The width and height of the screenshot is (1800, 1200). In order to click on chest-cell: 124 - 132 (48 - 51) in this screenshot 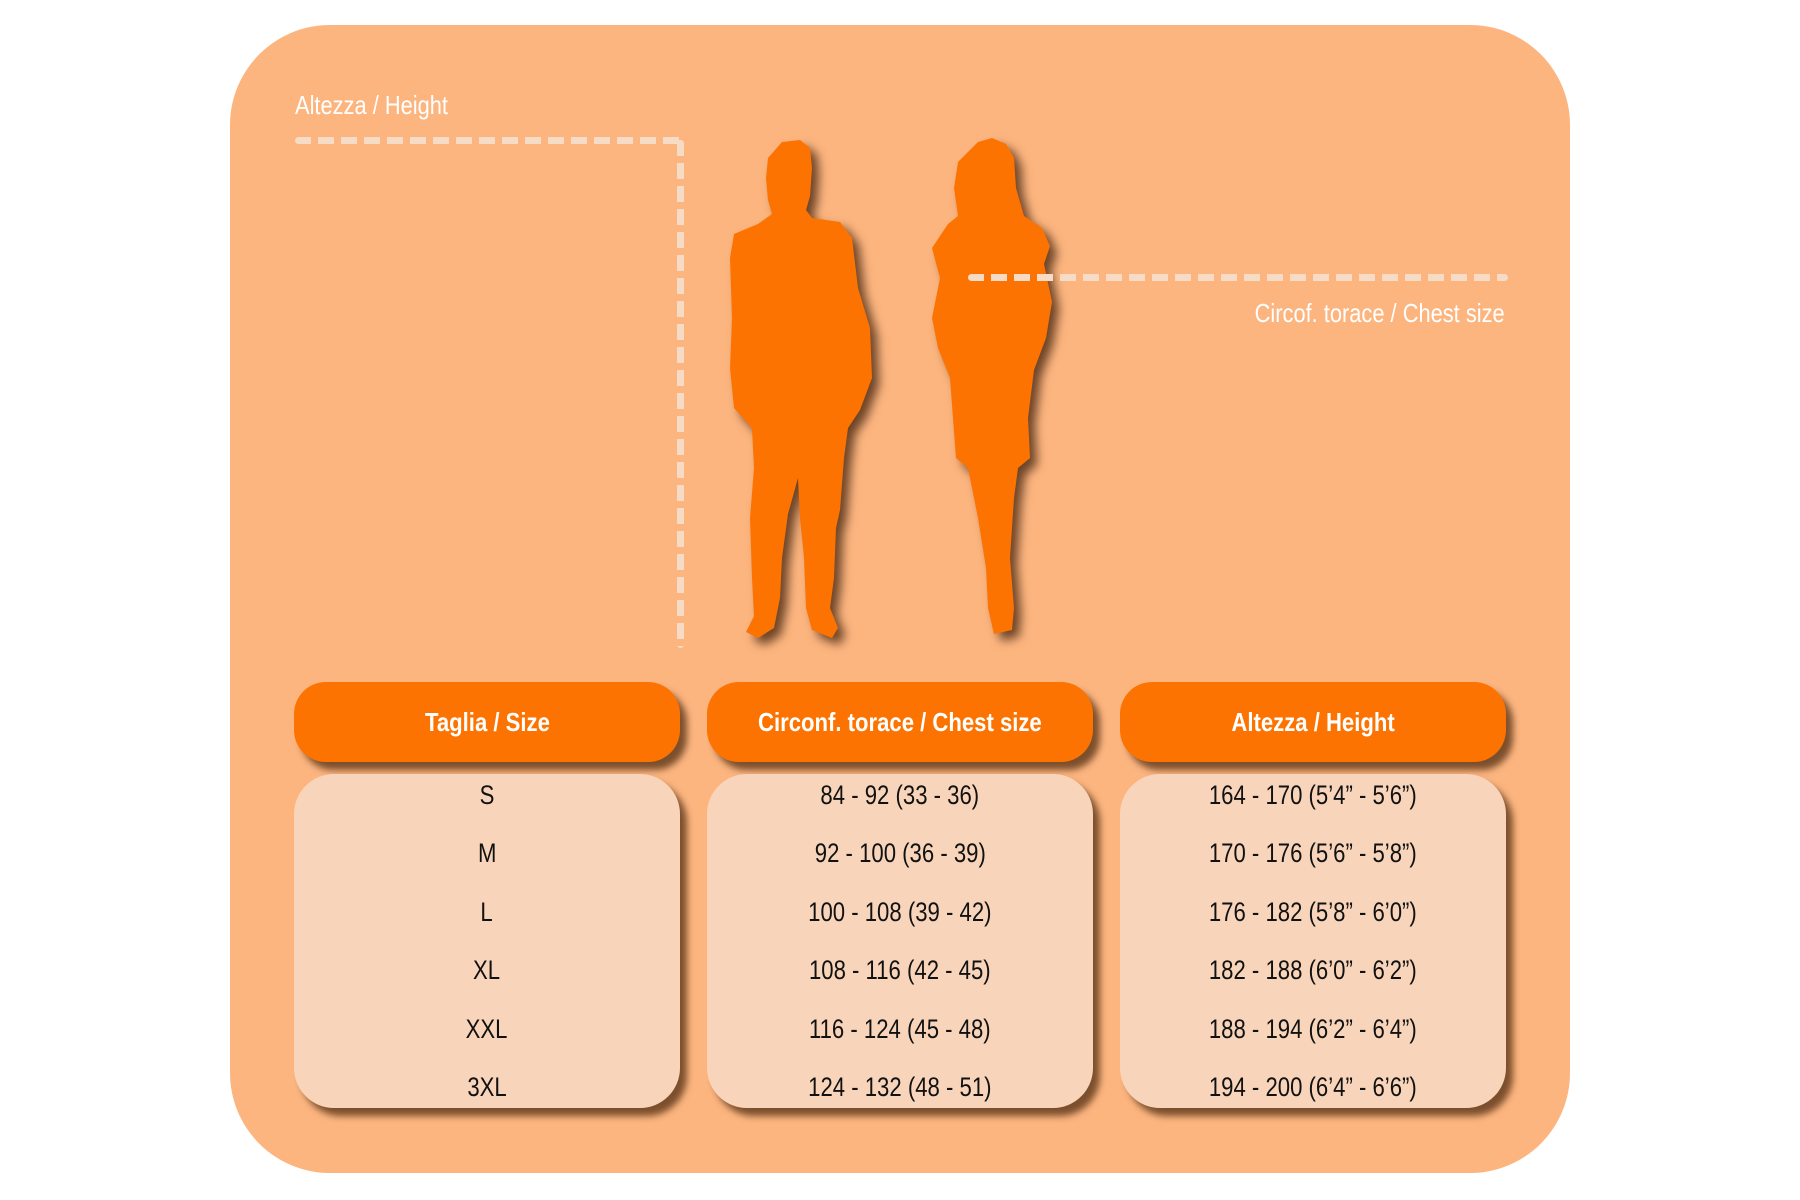, I will do `click(900, 1087)`.